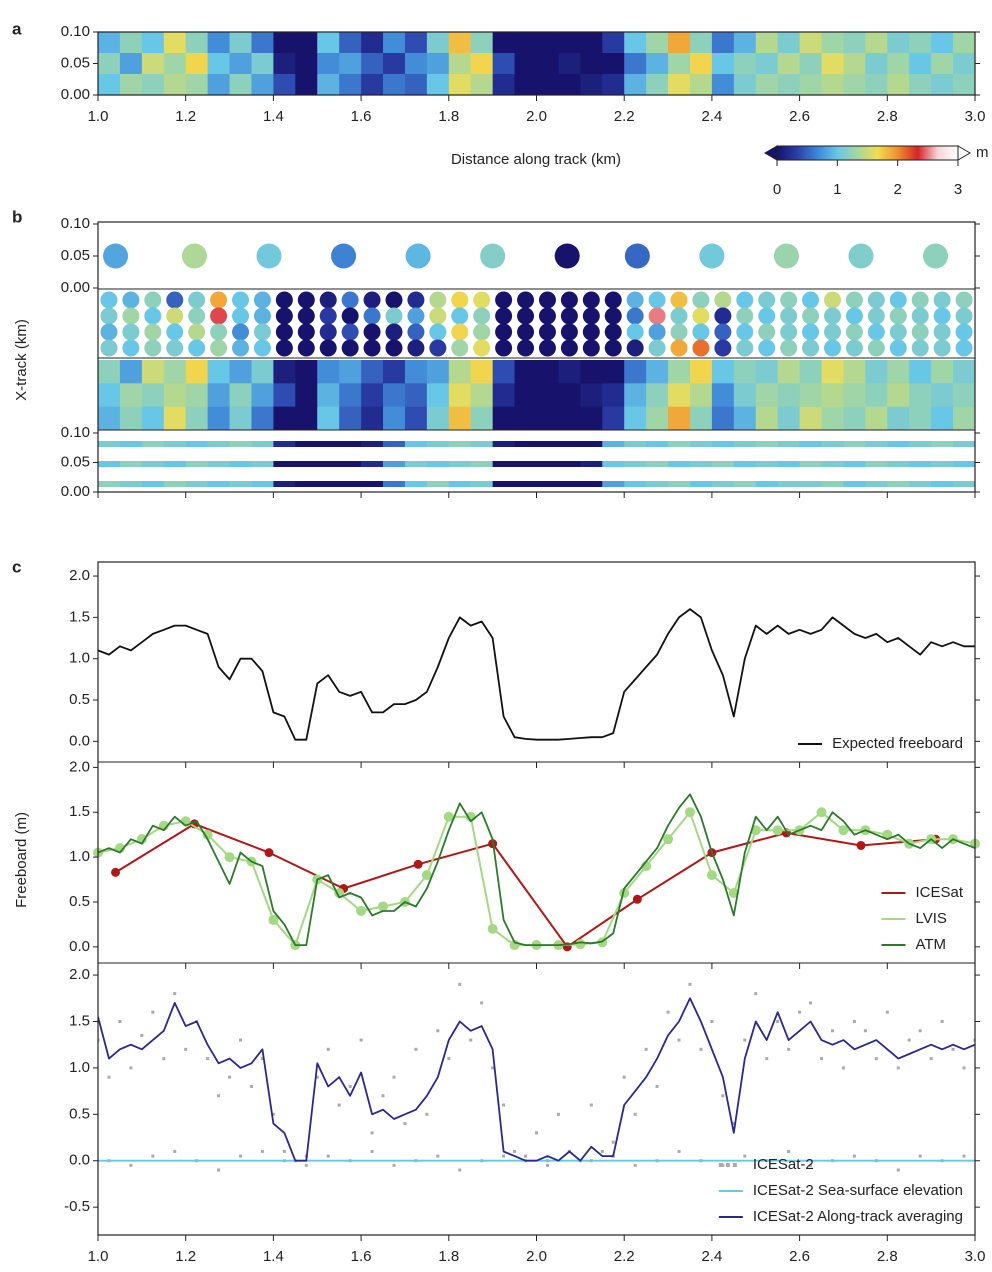 The height and width of the screenshot is (1272, 992). What do you see at coordinates (975, 116) in the screenshot?
I see `x-tick-label: 3.0` at bounding box center [975, 116].